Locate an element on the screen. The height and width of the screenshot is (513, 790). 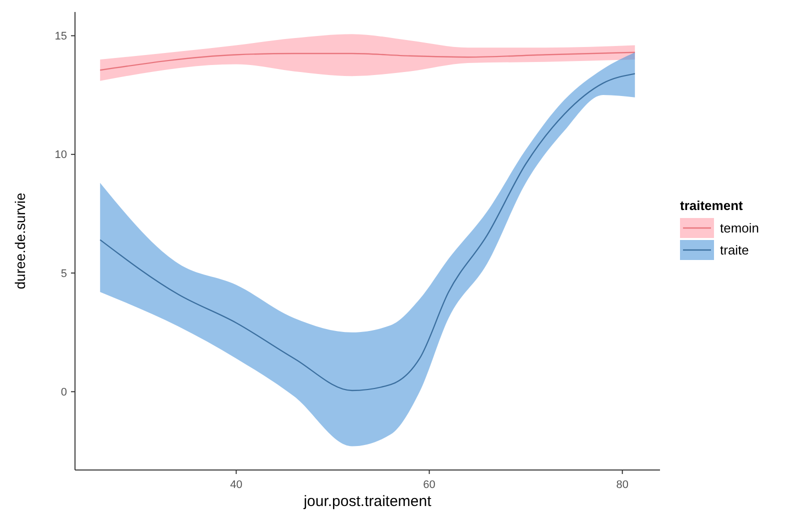
y-tick-label: 0 is located at coordinates (63, 392).